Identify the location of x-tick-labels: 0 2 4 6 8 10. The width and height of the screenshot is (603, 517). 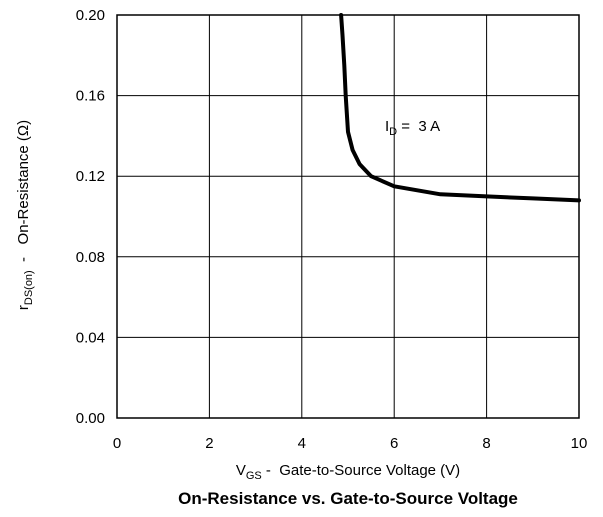
(350, 443).